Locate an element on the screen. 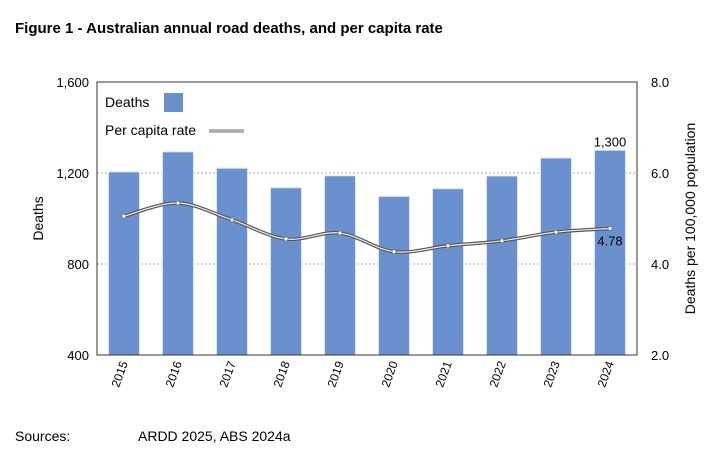 Image resolution: width=714 pixels, height=453 pixels. bar-2024 is located at coordinates (610, 252).